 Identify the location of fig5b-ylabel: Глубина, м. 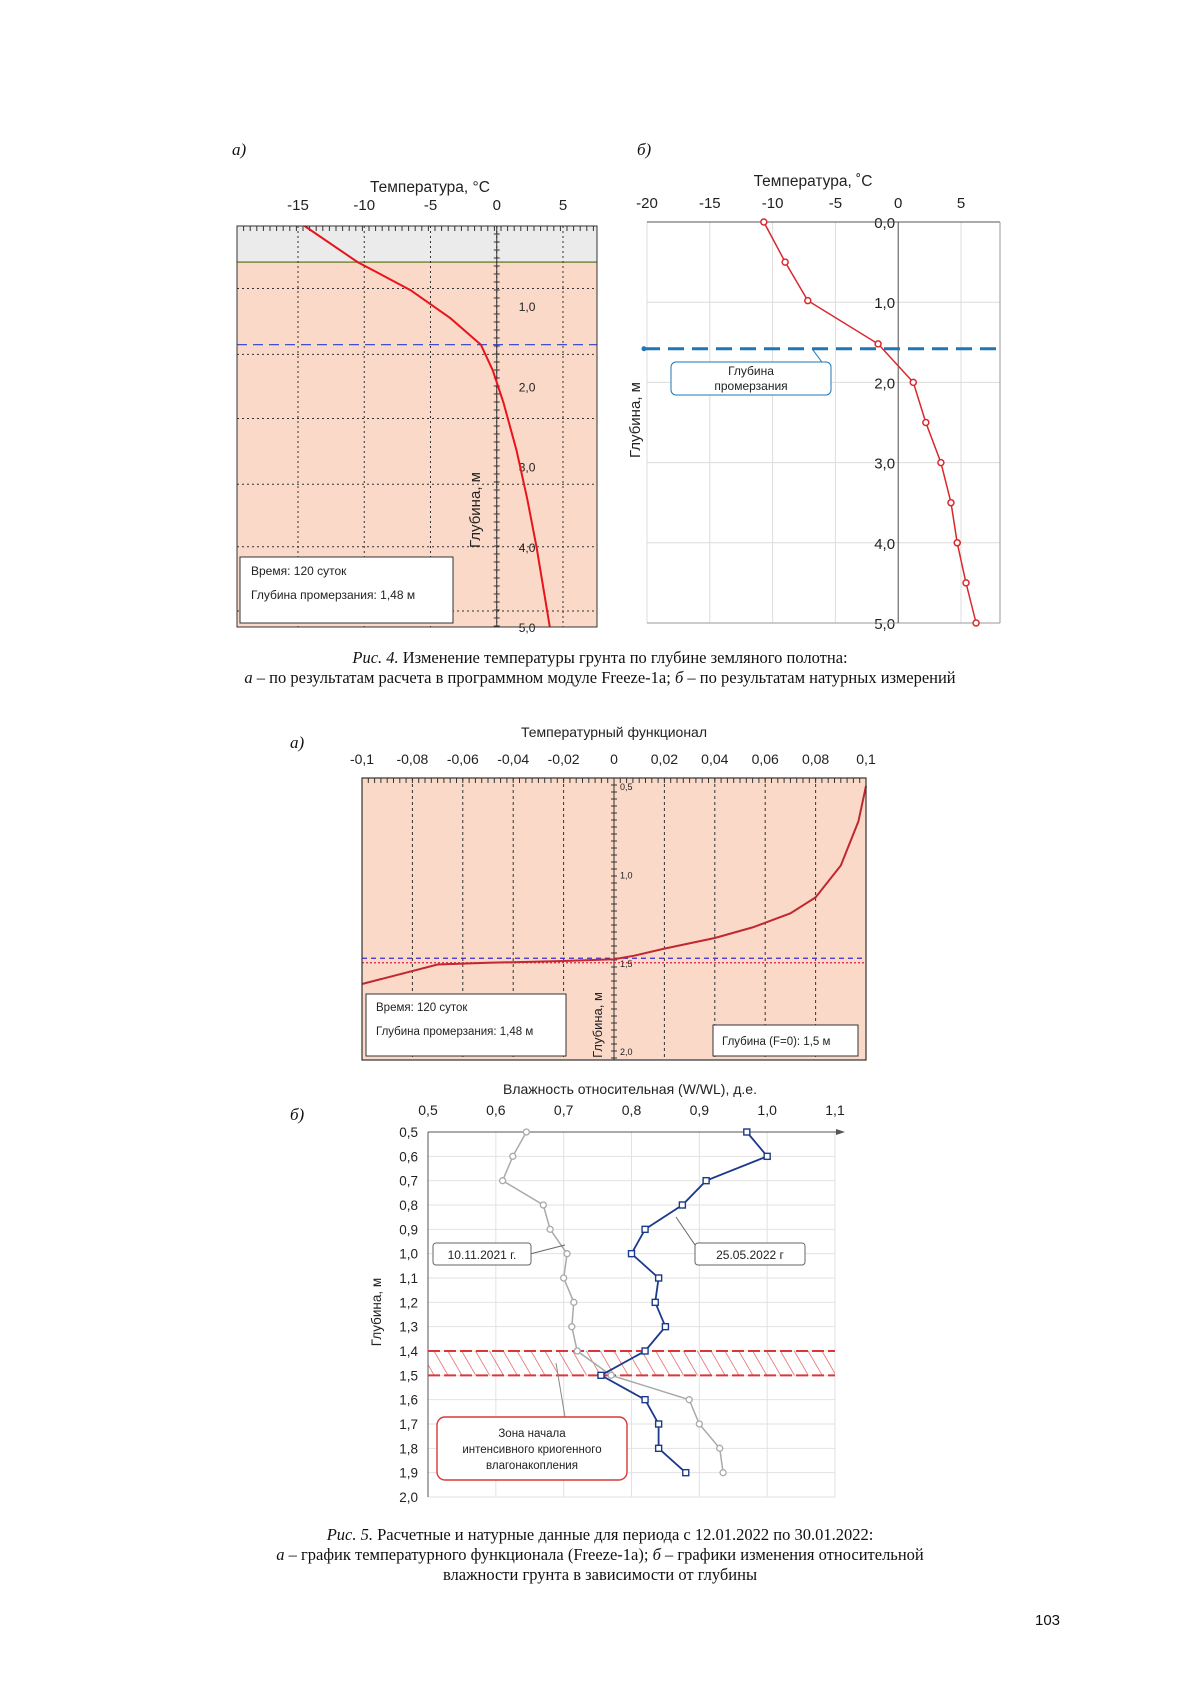
(376, 1312).